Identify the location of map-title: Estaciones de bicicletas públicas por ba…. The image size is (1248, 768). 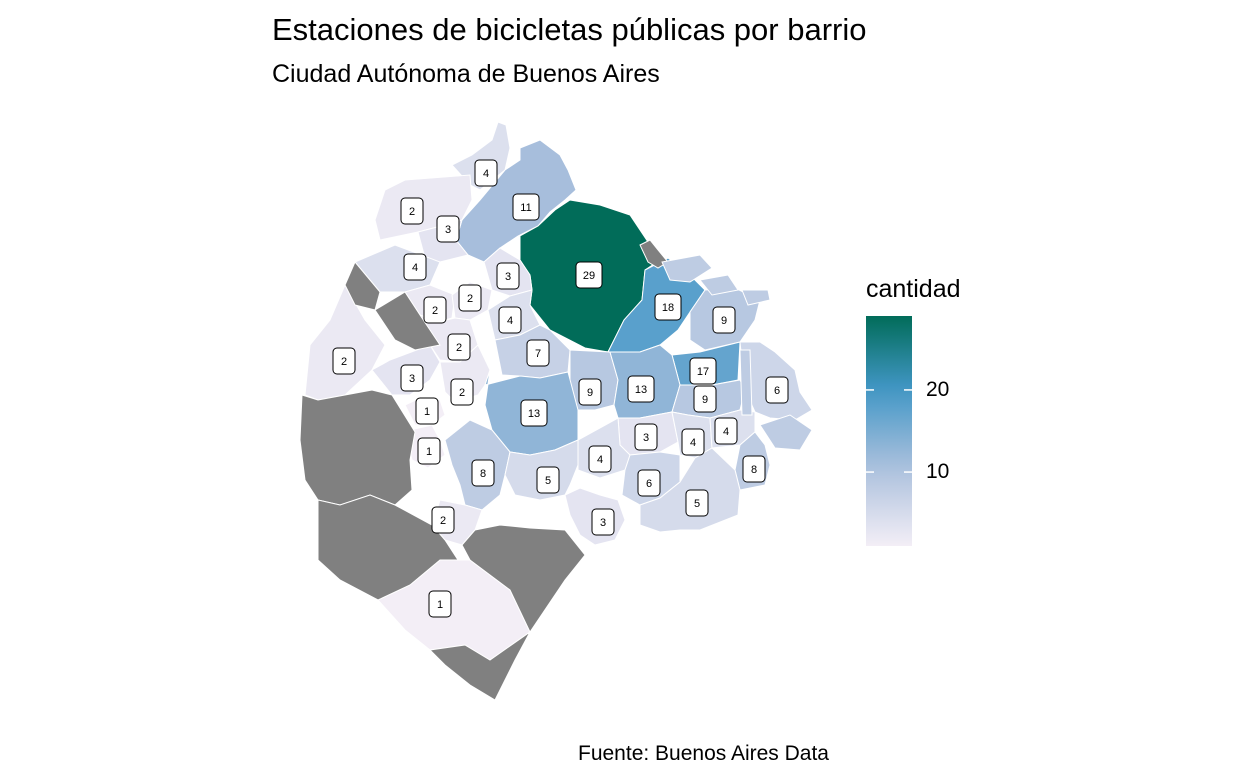
(569, 29).